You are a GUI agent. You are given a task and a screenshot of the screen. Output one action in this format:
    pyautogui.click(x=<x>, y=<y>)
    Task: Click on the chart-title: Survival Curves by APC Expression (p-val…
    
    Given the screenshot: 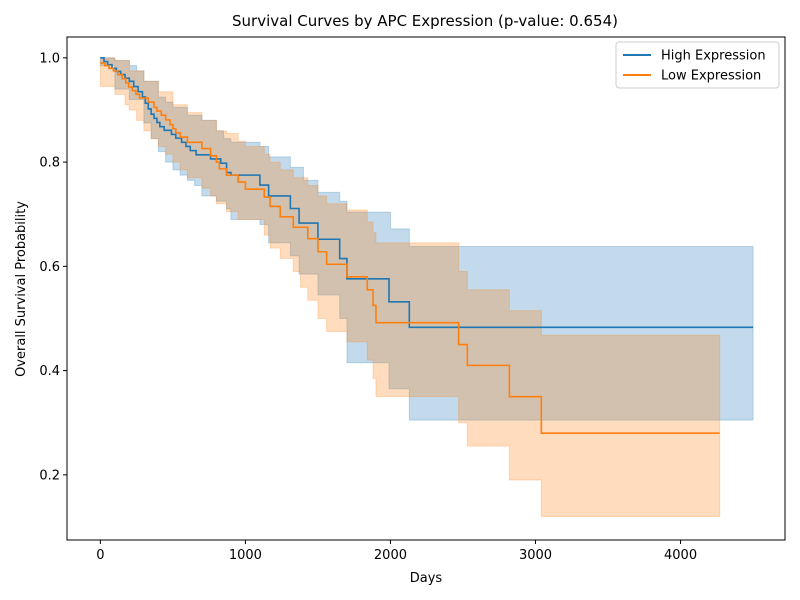 What is the action you would take?
    pyautogui.click(x=425, y=21)
    